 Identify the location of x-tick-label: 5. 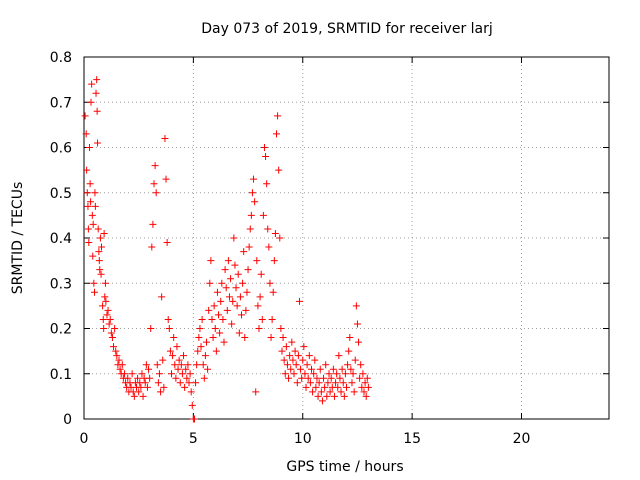
(193, 439).